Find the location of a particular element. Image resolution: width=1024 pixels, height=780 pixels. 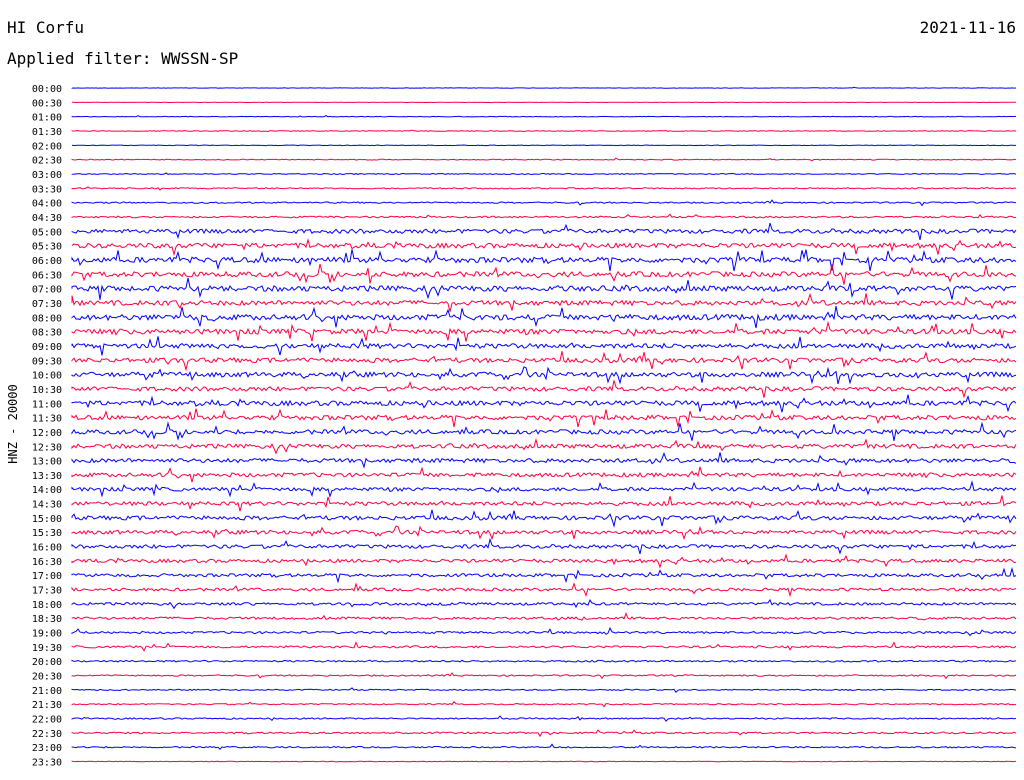

time-label: 13:30 is located at coordinates (47, 476).